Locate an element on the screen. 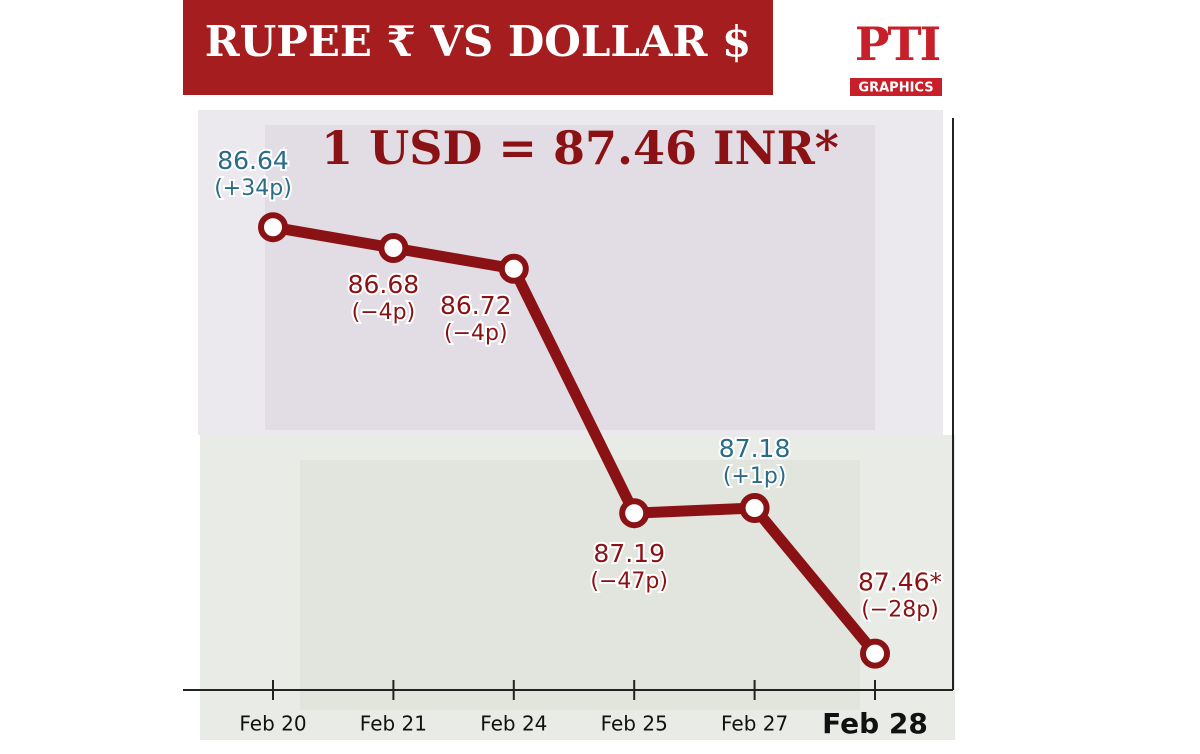  x-tick-label: Feb 27 is located at coordinates (754, 724).